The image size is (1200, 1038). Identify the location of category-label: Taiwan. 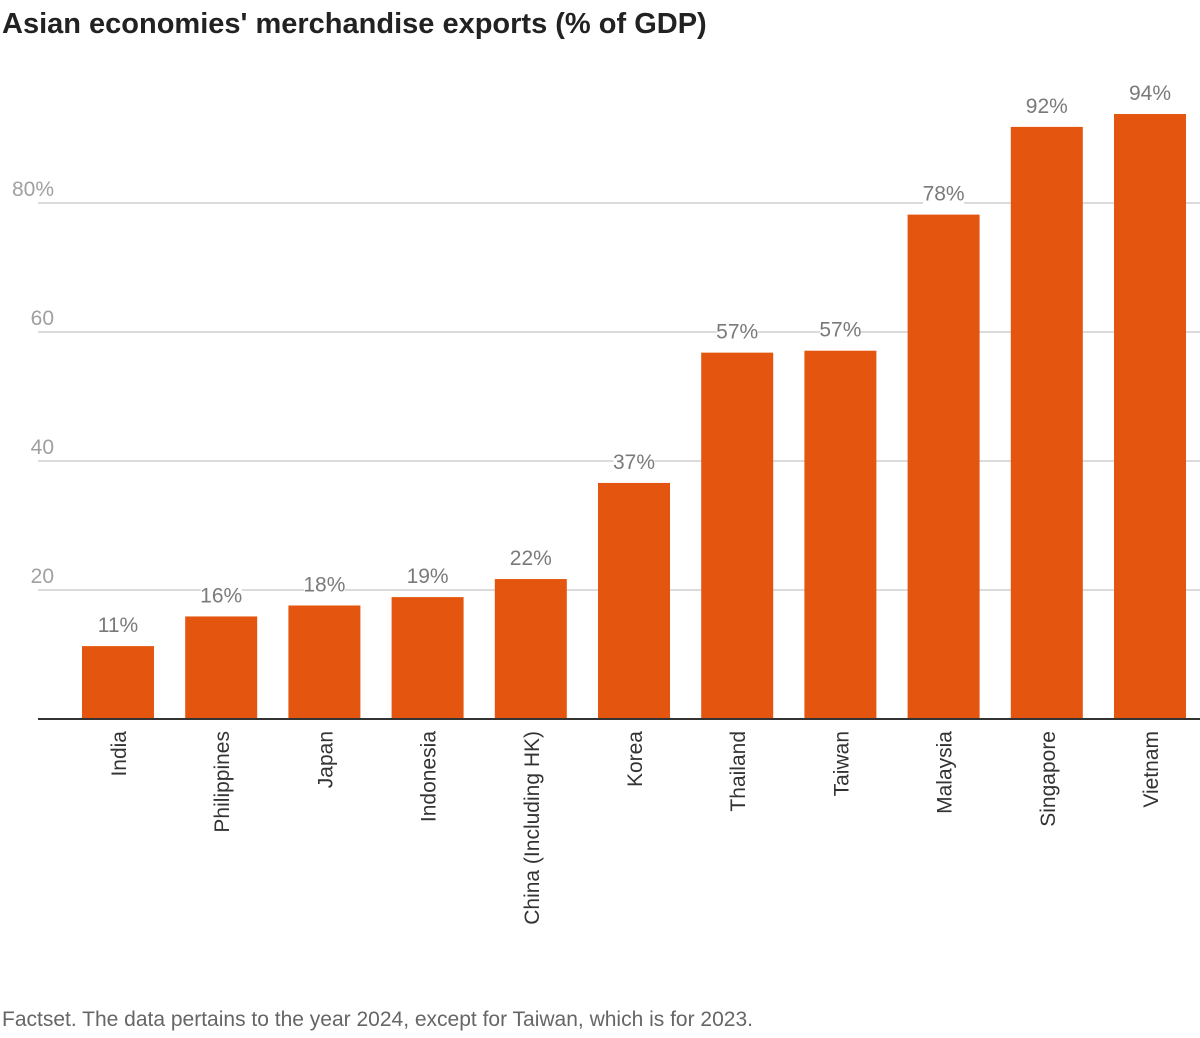
(841, 763).